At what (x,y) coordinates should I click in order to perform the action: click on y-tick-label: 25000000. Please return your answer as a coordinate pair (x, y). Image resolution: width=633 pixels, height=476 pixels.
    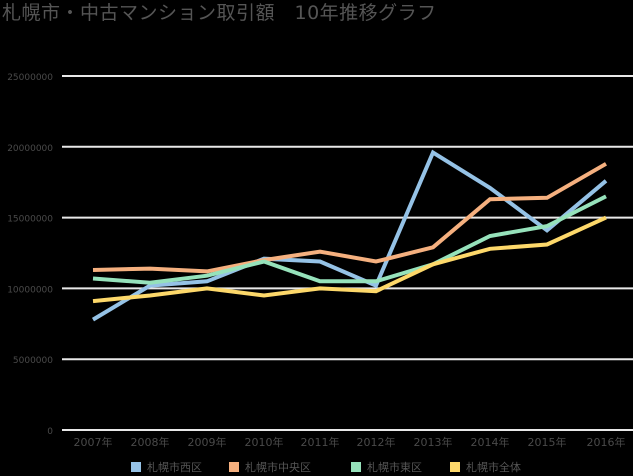
    Looking at the image, I should click on (30, 78).